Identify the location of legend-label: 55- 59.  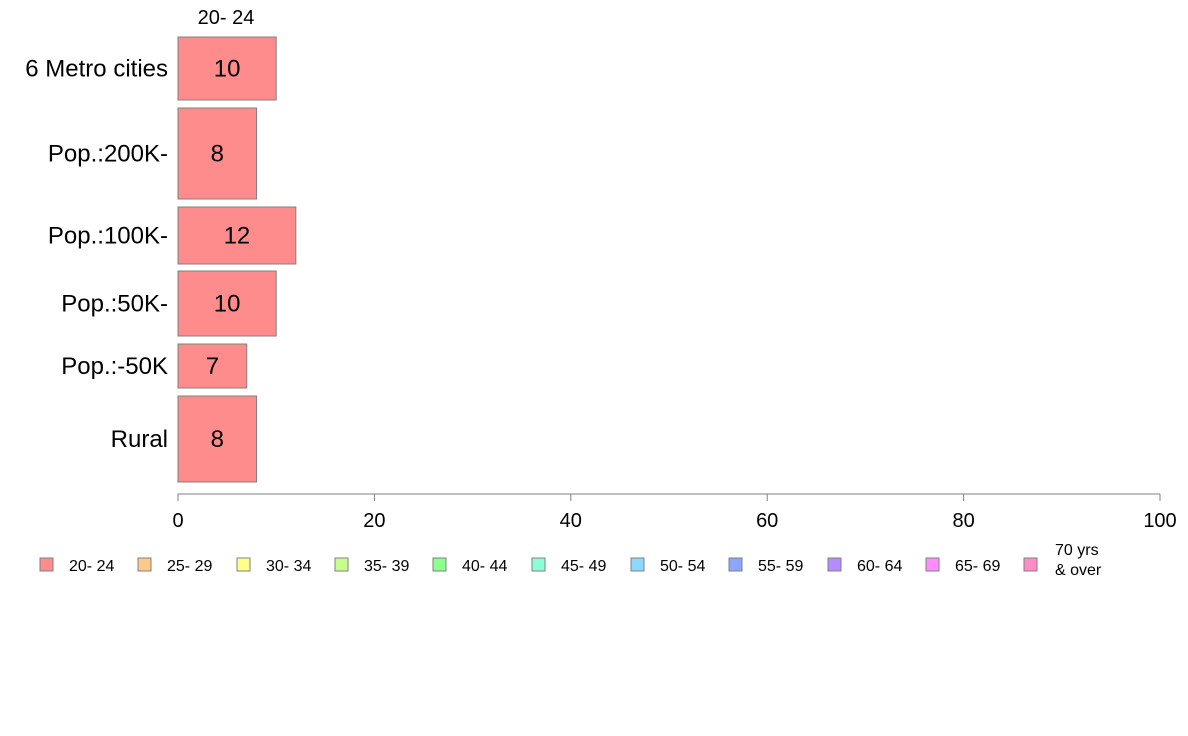
(780, 566).